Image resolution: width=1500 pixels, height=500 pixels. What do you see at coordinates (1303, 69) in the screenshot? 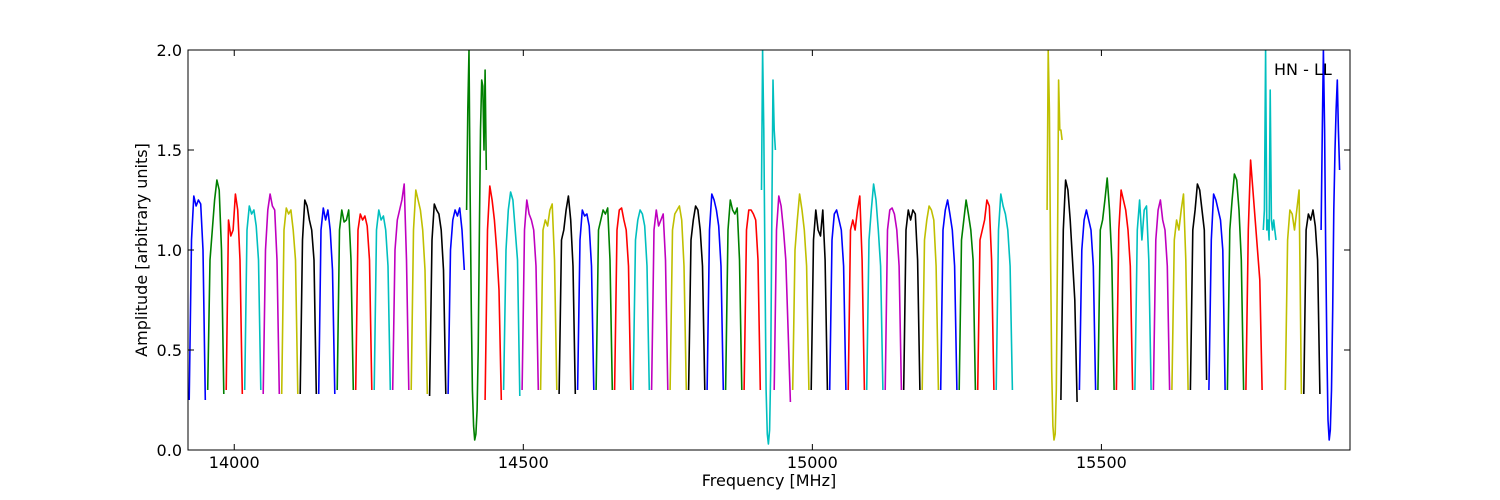
I see `annotation-label: HN - LL` at bounding box center [1303, 69].